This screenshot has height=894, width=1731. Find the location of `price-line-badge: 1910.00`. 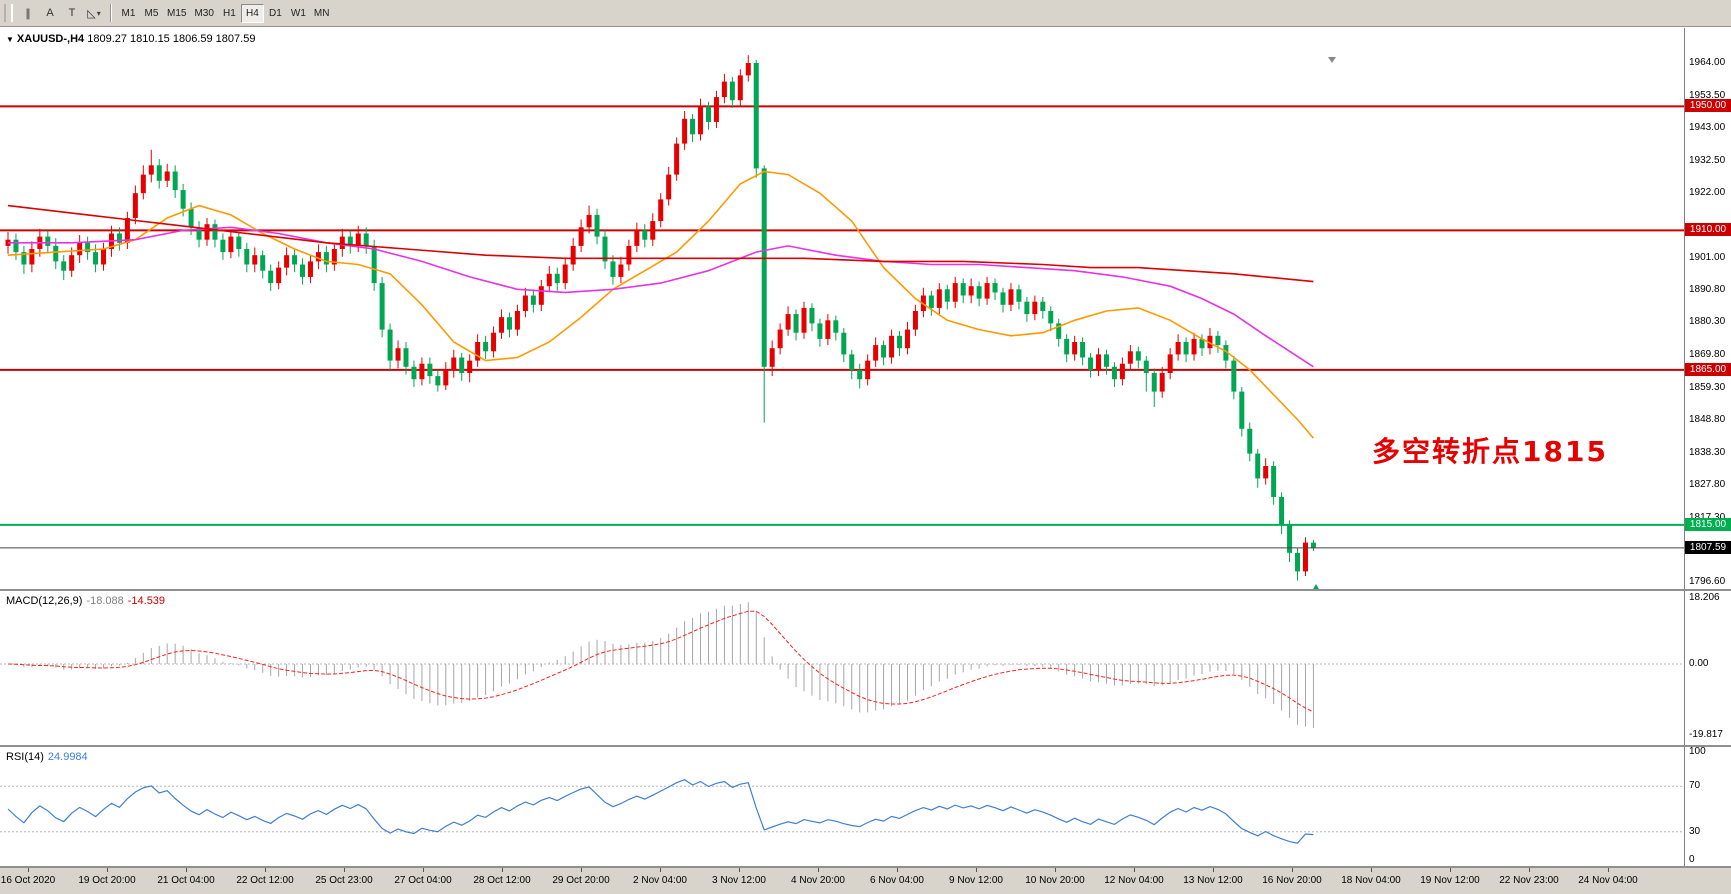

price-line-badge: 1910.00 is located at coordinates (1708, 230).